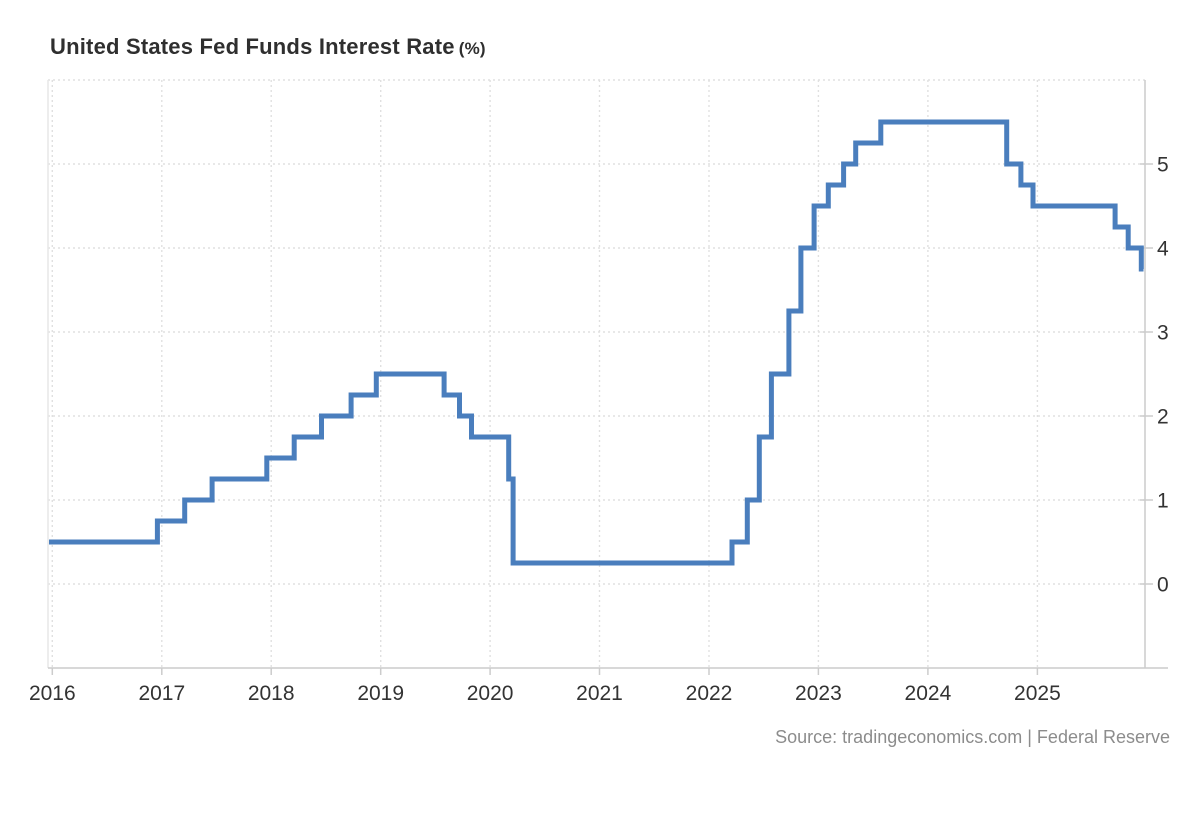 Image resolution: width=1200 pixels, height=820 pixels. What do you see at coordinates (1163, 417) in the screenshot?
I see `y-tick-label: 2` at bounding box center [1163, 417].